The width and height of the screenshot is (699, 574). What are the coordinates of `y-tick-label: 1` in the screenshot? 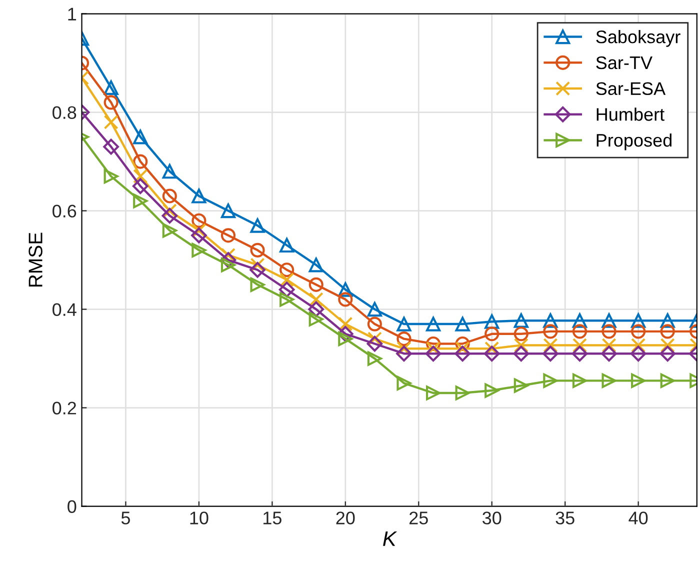 It's located at (72, 14).